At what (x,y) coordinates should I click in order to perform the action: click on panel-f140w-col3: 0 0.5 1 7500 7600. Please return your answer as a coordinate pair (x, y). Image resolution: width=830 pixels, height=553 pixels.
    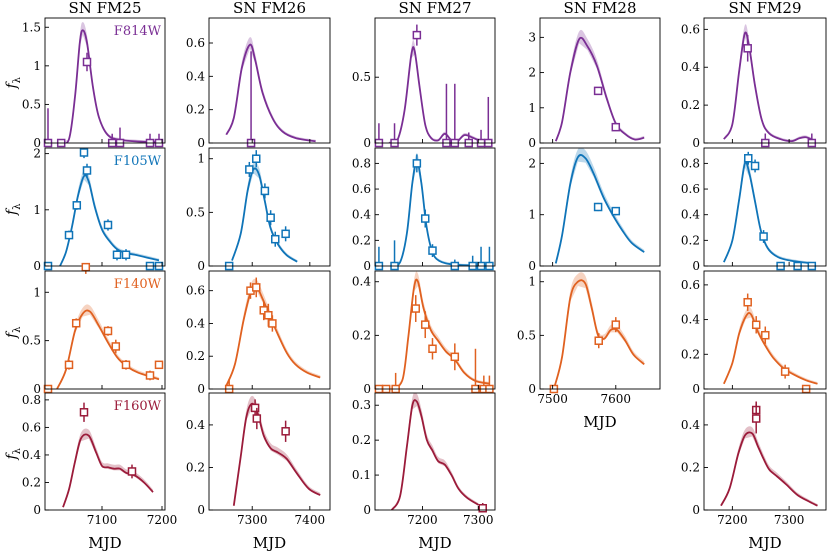
    Looking at the image, I should click on (589, 338).